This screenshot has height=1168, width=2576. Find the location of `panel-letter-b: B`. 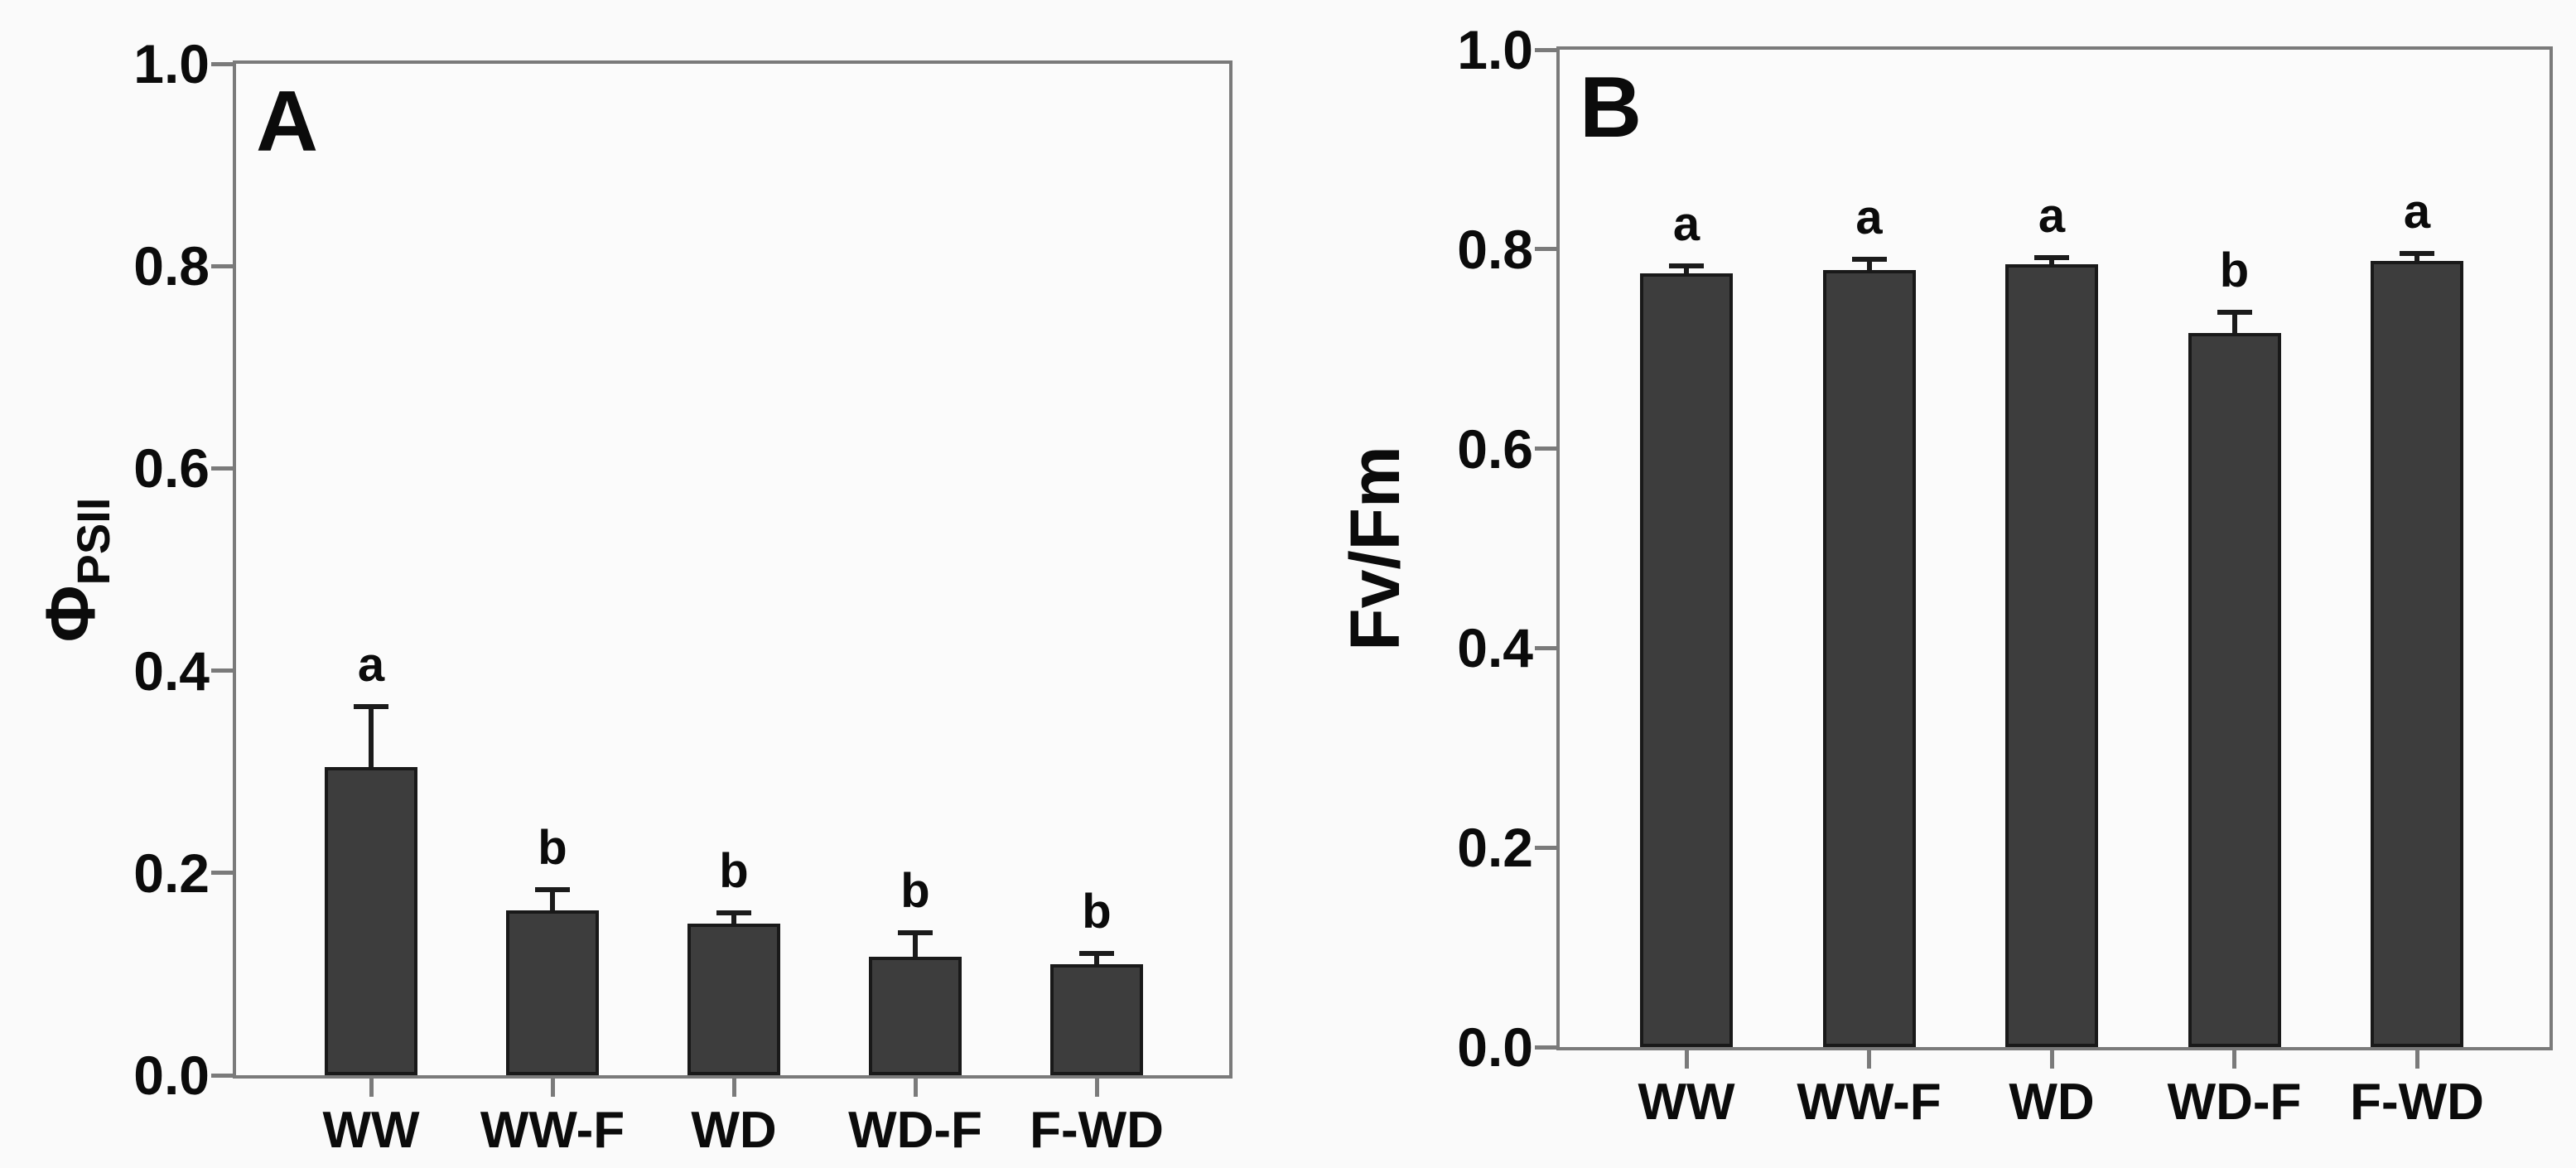

panel-letter-b: B is located at coordinates (1611, 108).